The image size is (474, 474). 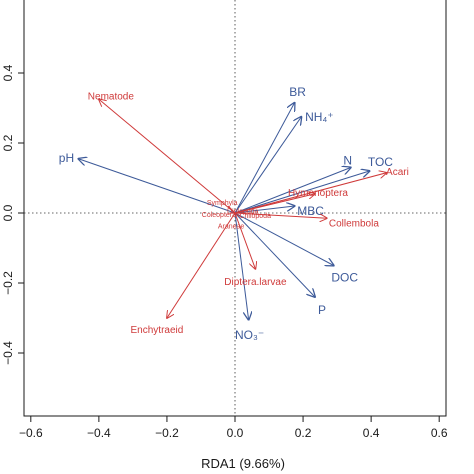 I want to click on taxa-label-araneae: Araneae, so click(x=231, y=227).